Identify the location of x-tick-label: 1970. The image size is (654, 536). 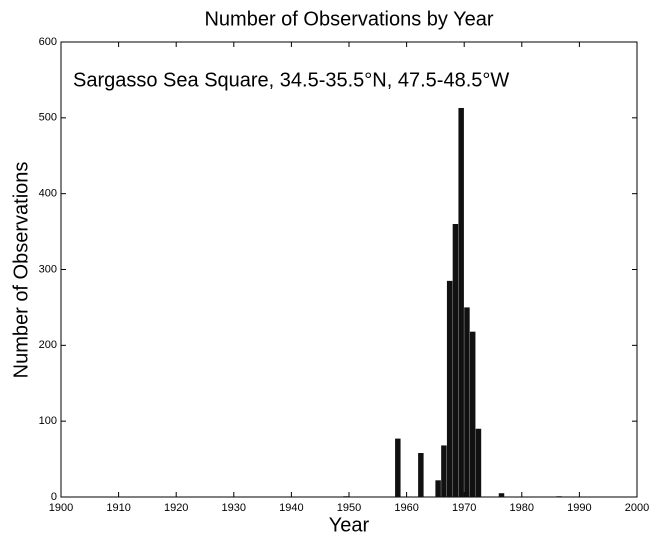
(464, 508).